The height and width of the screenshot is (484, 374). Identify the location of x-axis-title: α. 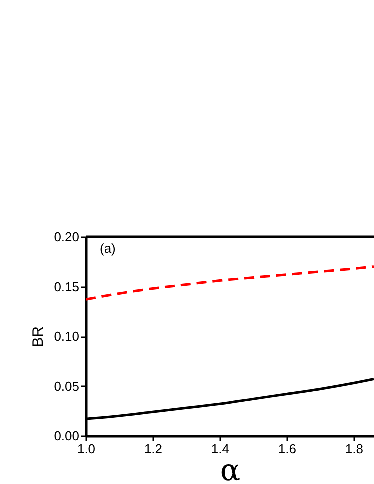
(230, 469).